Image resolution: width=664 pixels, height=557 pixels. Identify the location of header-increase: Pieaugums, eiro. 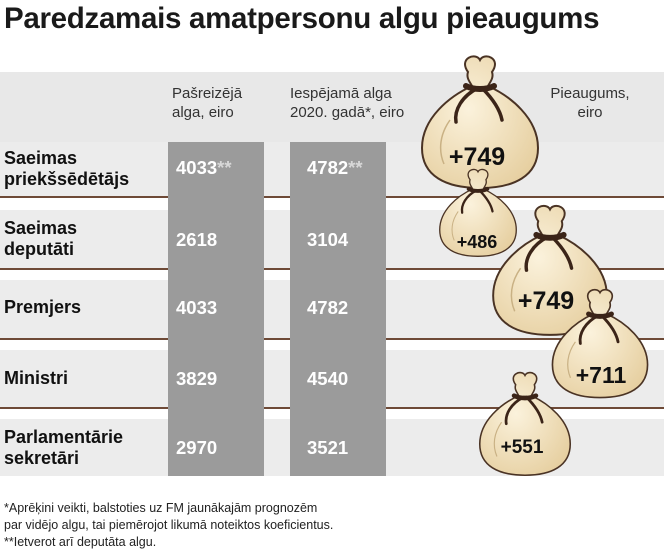
(590, 103).